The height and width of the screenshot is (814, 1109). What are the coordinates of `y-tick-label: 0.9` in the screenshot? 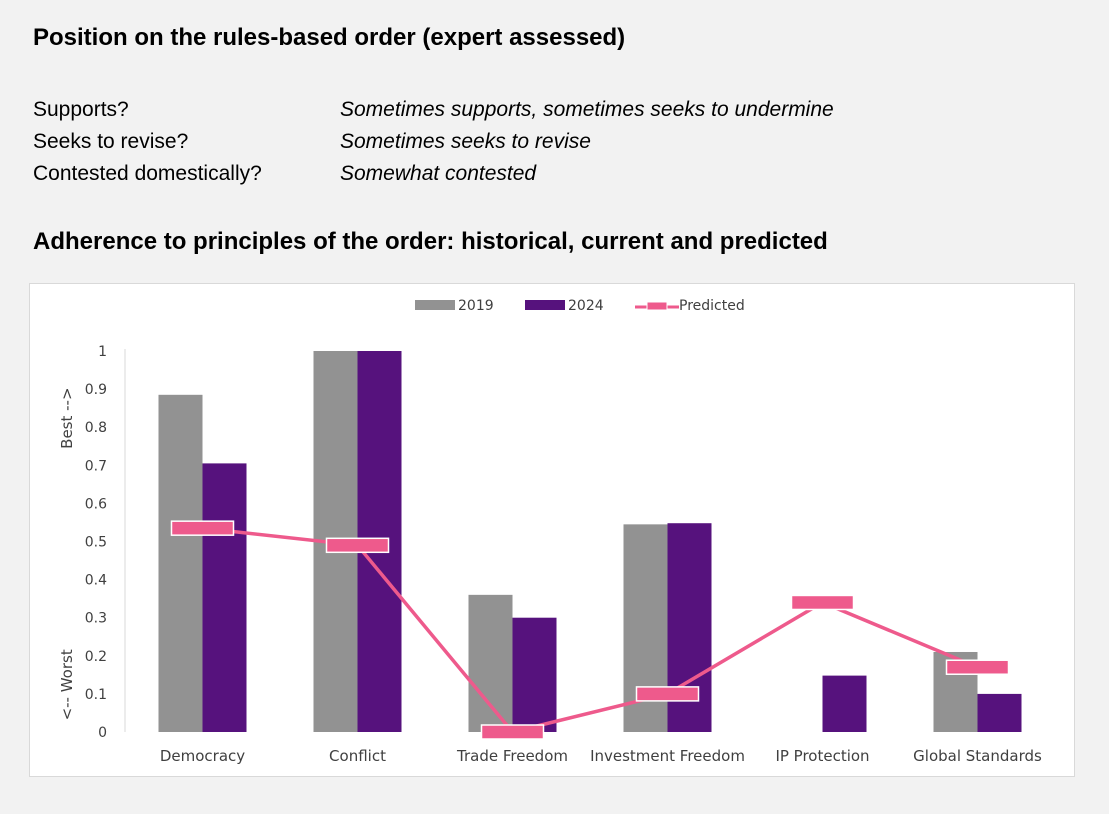 It's located at (96, 390).